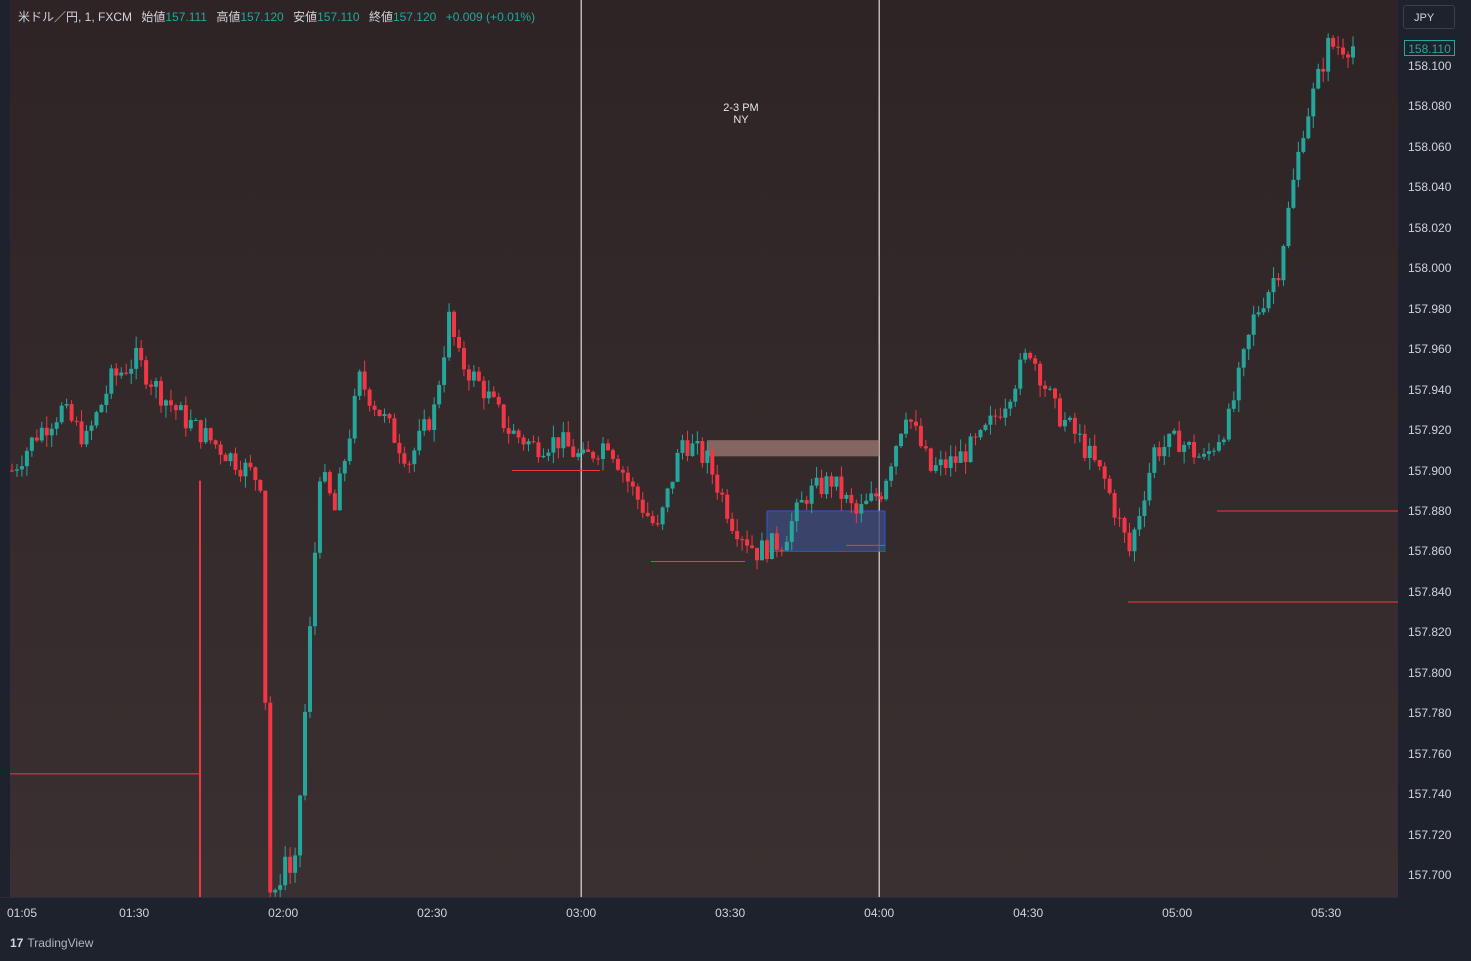 The width and height of the screenshot is (1471, 961). What do you see at coordinates (1430, 227) in the screenshot?
I see `price-tick: 158.020` at bounding box center [1430, 227].